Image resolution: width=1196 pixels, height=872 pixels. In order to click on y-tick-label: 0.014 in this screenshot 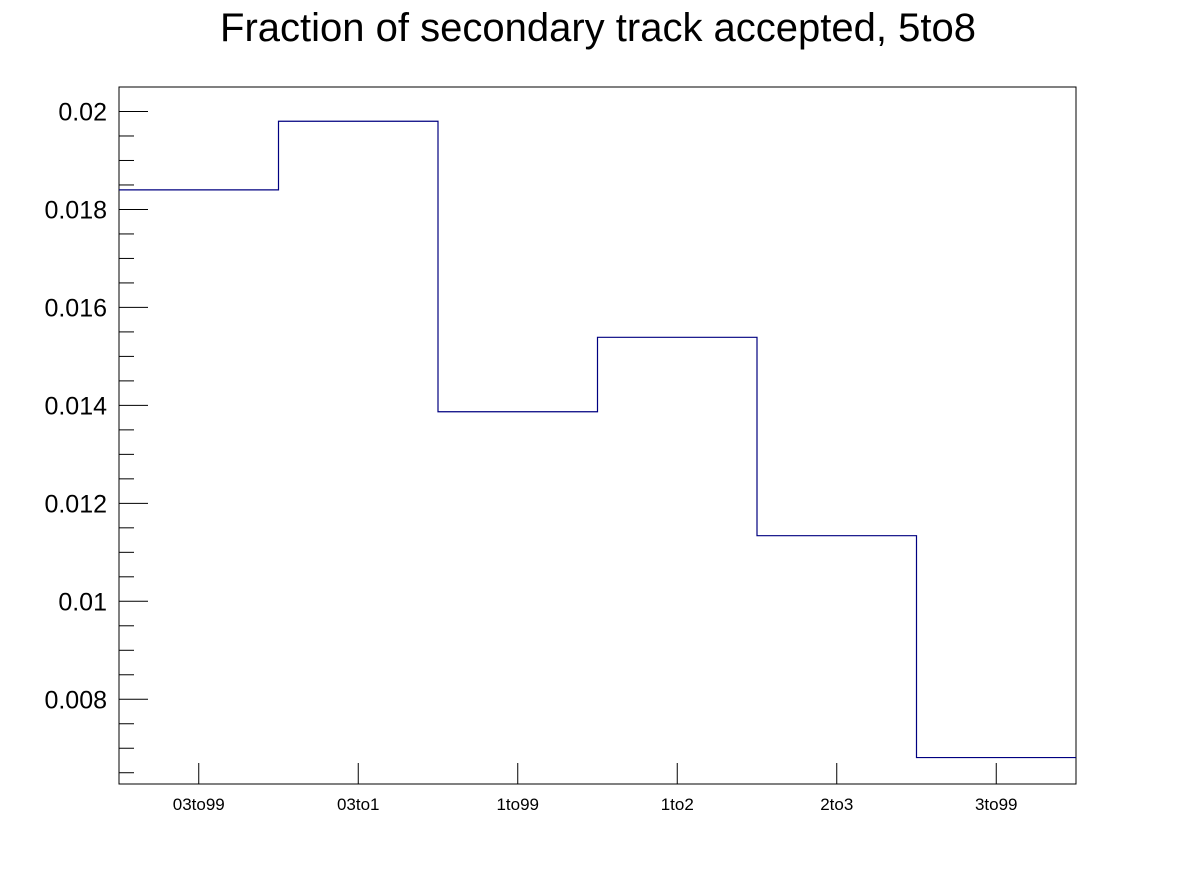, I will do `click(75, 406)`.